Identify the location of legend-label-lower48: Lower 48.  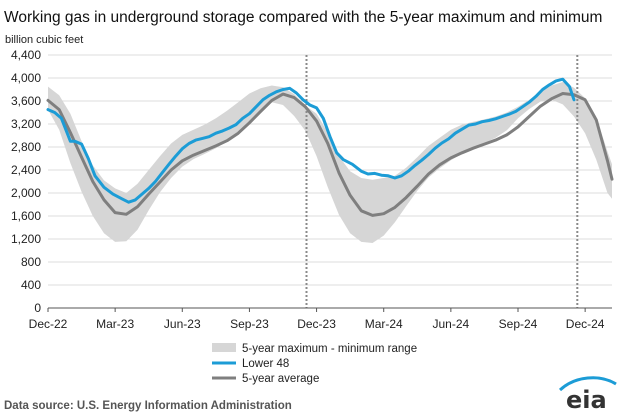
(265, 364).